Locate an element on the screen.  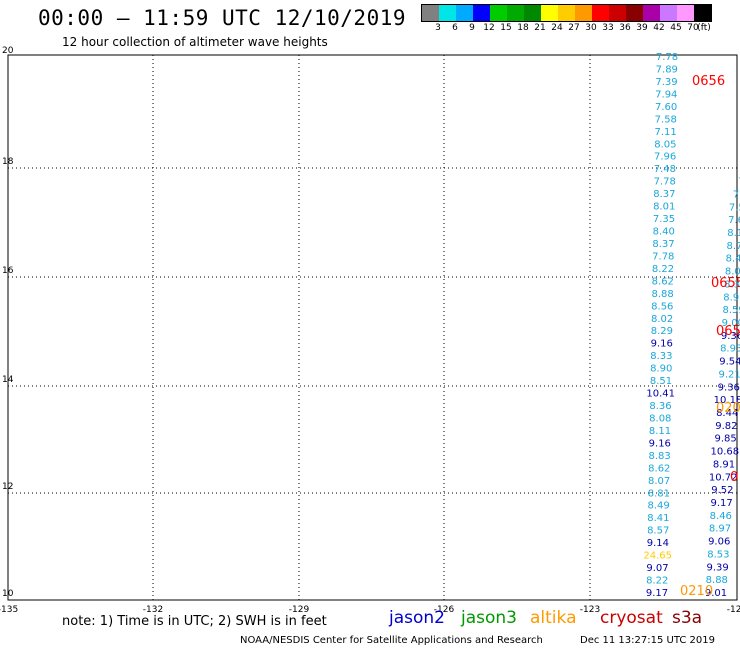
swh-value: 10.18 is located at coordinates (727, 400).